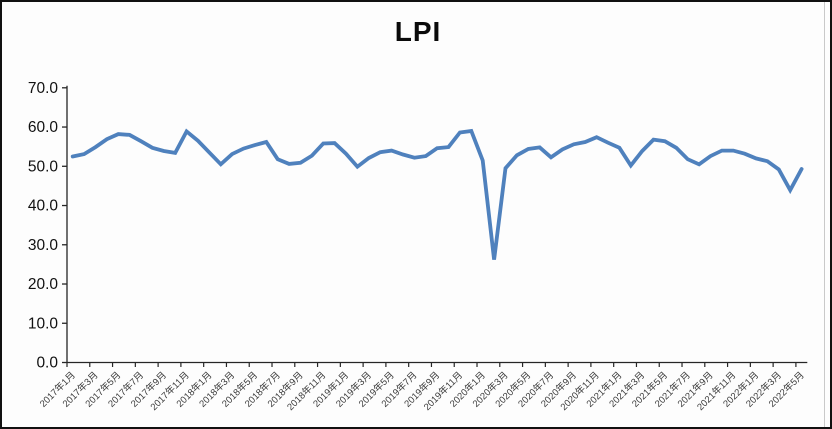  What do you see at coordinates (43, 206) in the screenshot?
I see `y-axis-tick-label: 40.0` at bounding box center [43, 206].